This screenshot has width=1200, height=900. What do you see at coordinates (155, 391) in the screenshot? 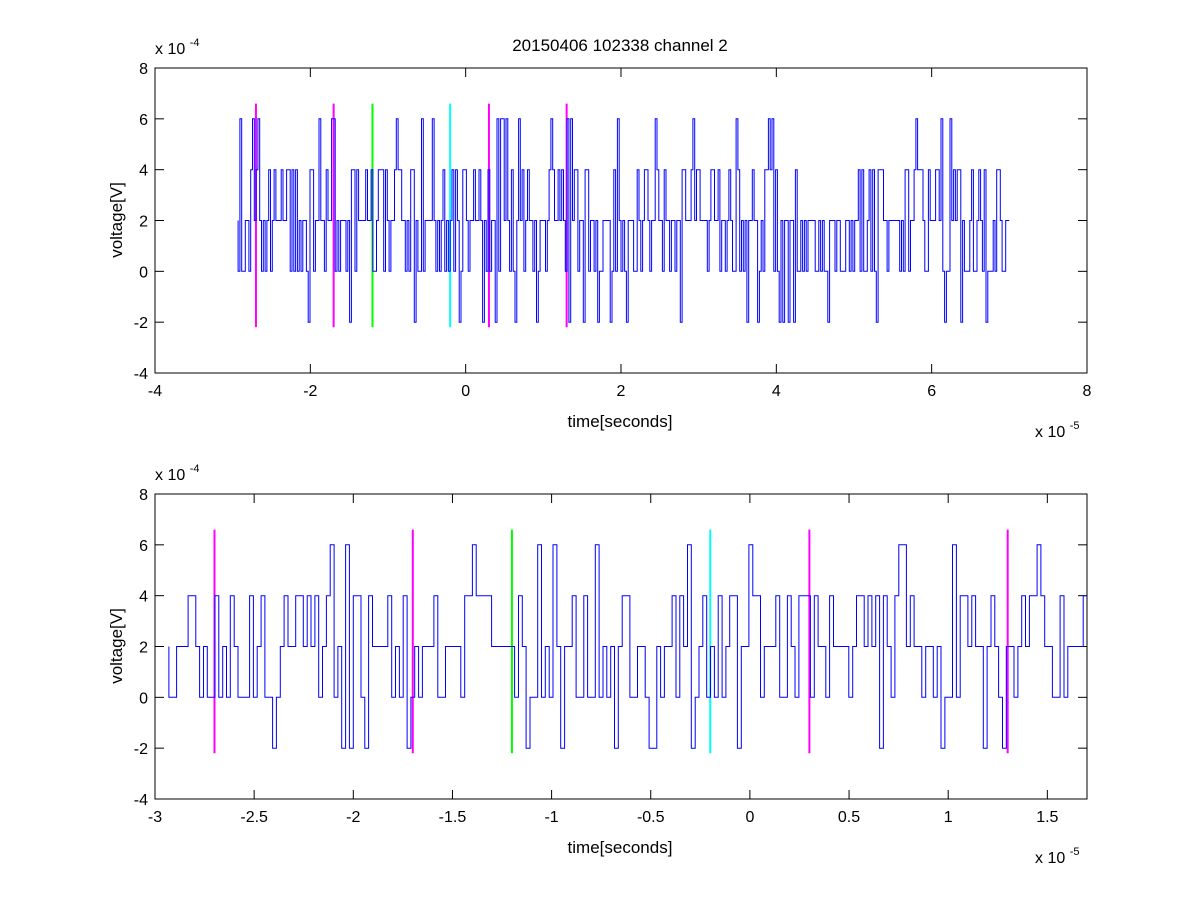
I see `x-tick-label: -4` at bounding box center [155, 391].